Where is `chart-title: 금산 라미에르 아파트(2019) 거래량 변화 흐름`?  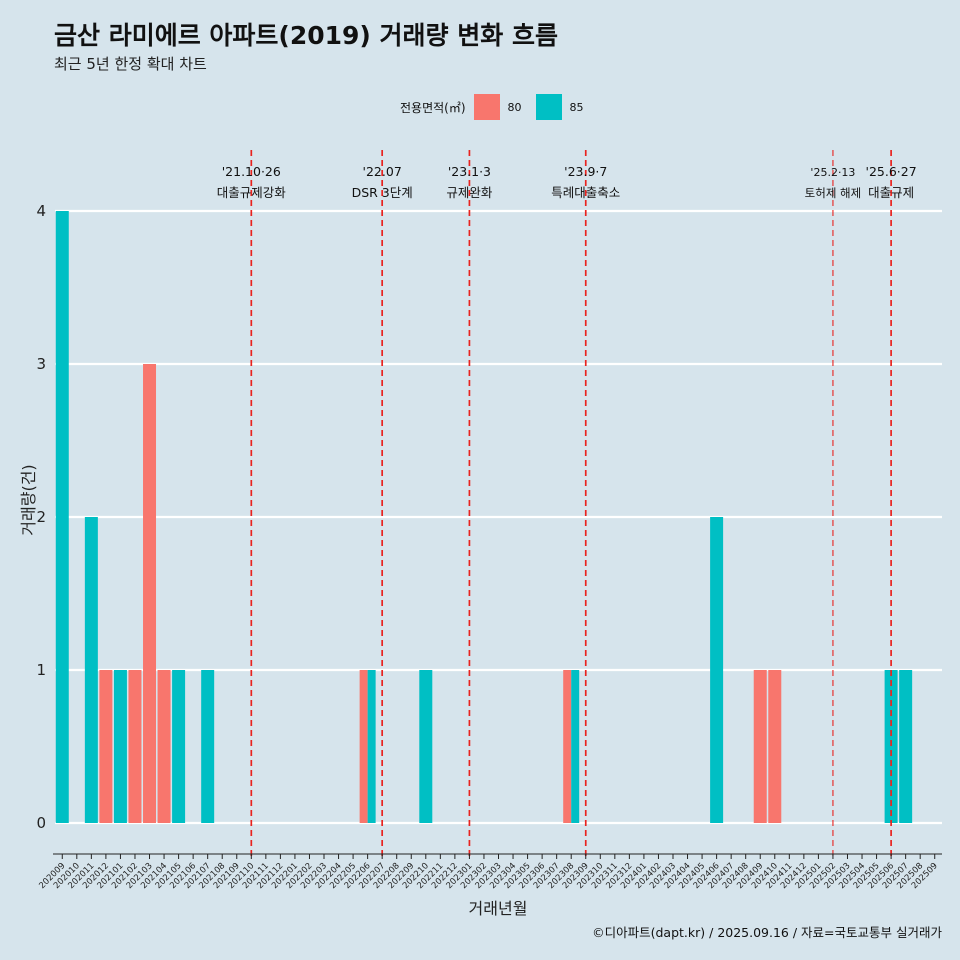 chart-title: 금산 라미에르 아파트(2019) 거래량 변화 흐름 is located at coordinates (306, 35).